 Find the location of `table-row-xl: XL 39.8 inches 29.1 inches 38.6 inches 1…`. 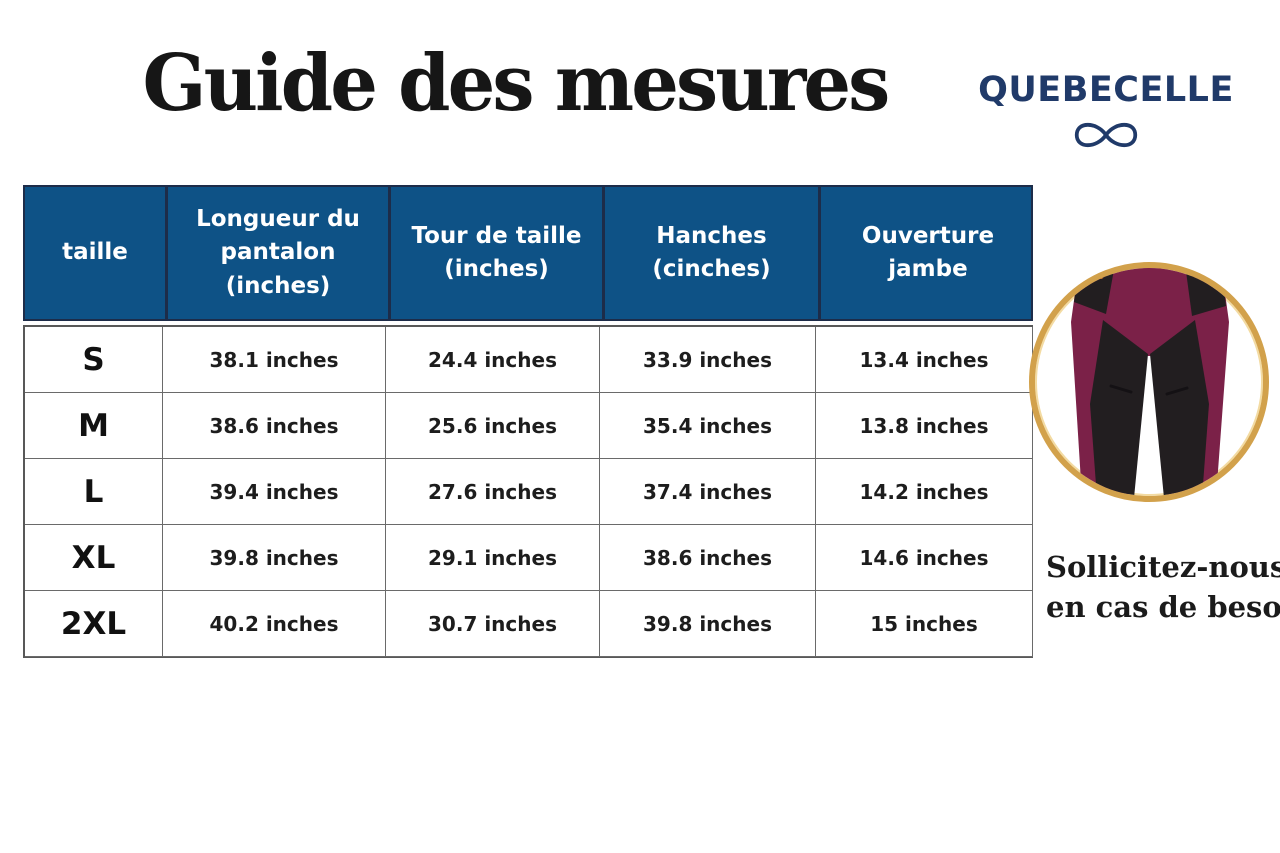

table-row-xl: XL 39.8 inches 29.1 inches 38.6 inches 1… is located at coordinates (529, 558).